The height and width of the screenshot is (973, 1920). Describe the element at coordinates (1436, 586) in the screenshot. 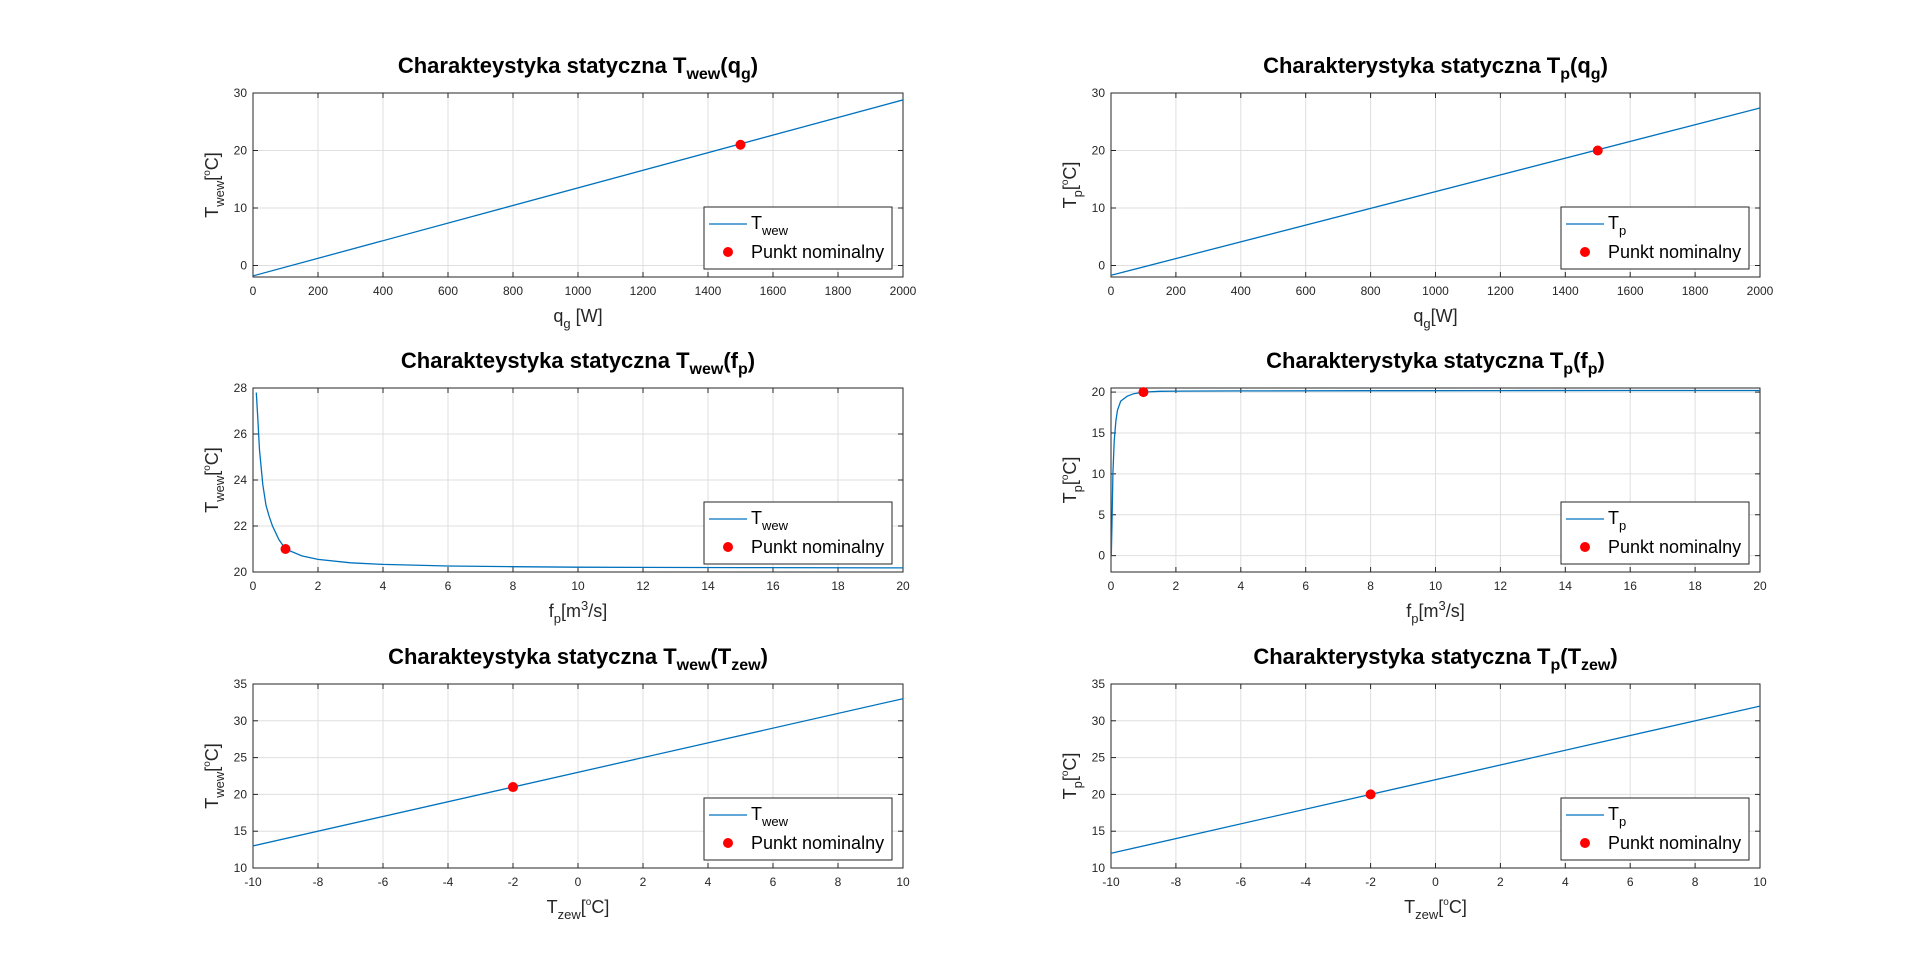

I see `x-tick-label: 10` at that location.